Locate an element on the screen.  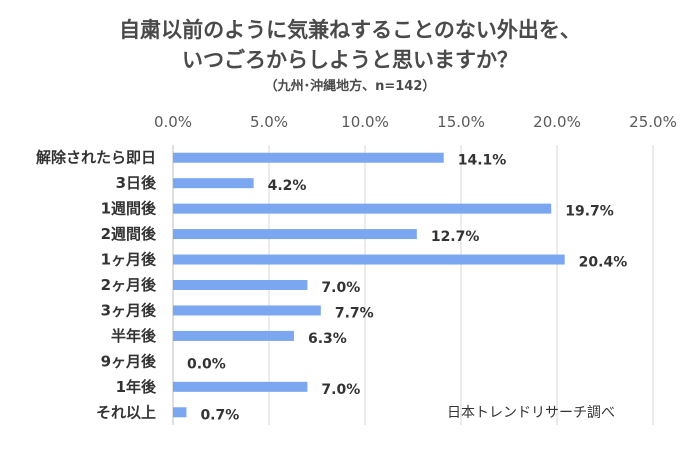
data-label: 20.4% is located at coordinates (603, 263).